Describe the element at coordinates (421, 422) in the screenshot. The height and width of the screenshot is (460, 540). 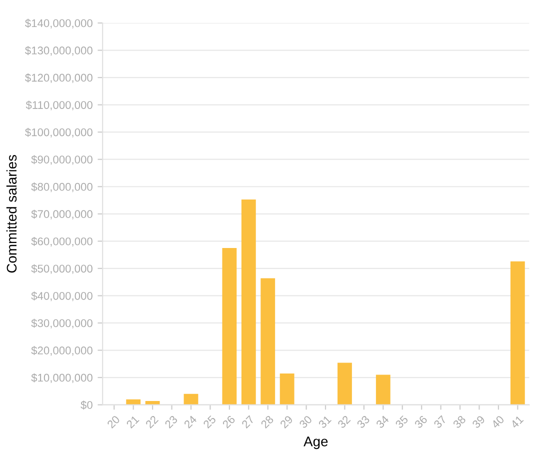
I see `x-tick-label: 36` at that location.